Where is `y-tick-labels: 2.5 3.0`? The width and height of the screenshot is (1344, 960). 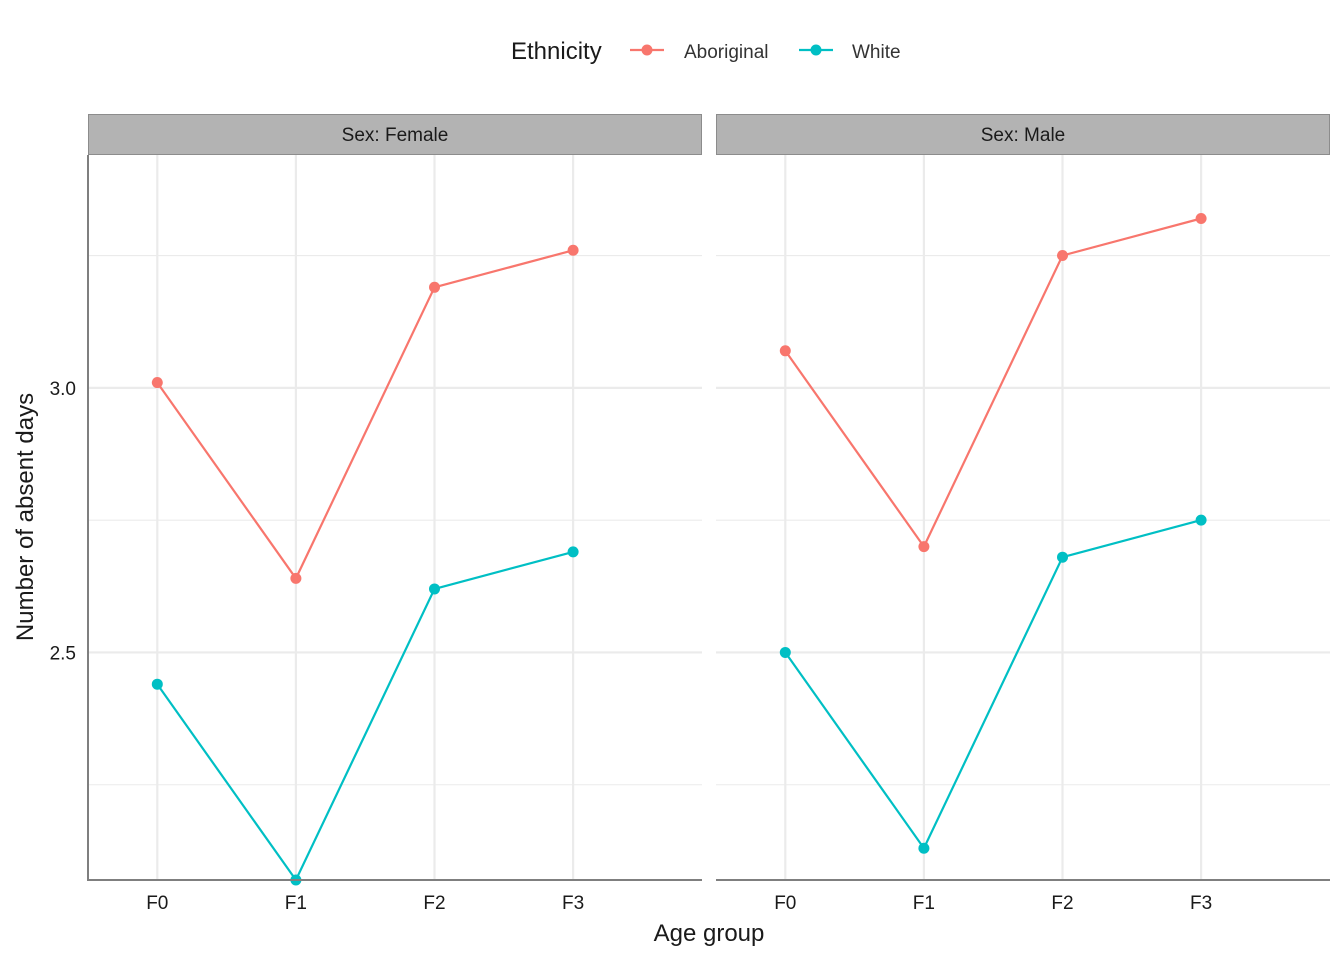
y-tick-labels: 2.5 3.0 is located at coordinates (63, 522).